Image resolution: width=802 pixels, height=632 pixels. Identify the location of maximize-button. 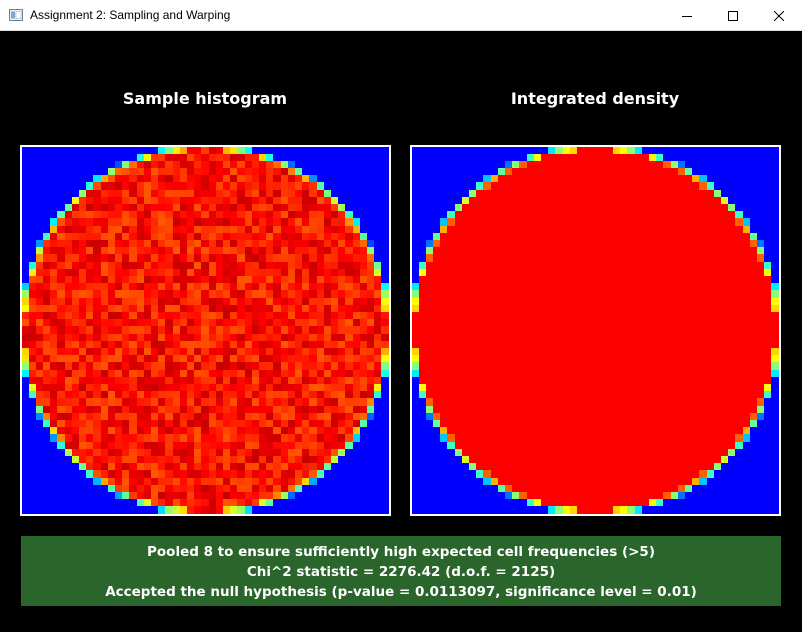
(733, 15).